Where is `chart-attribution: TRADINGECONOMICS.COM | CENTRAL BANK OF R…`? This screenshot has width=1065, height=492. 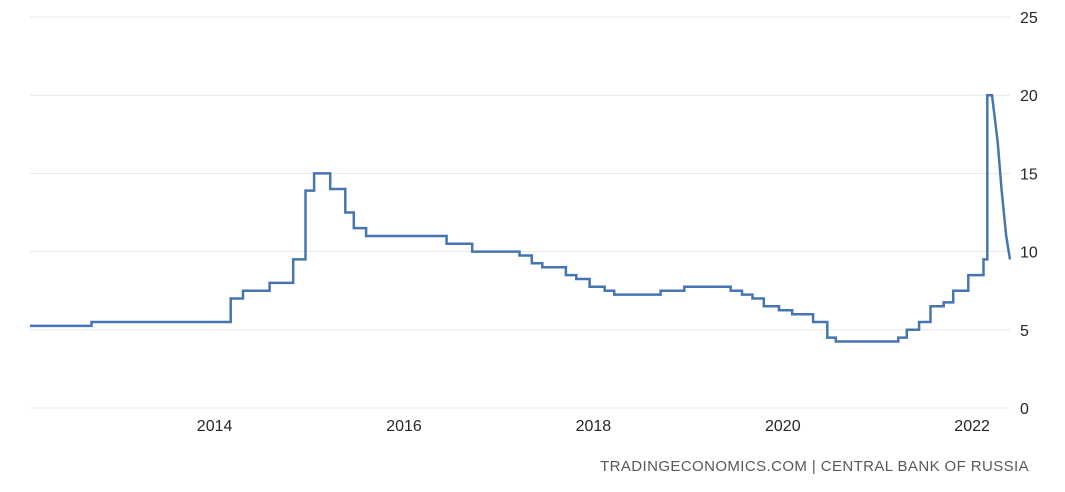
chart-attribution: TRADINGECONOMICS.COM | CENTRAL BANK OF R… is located at coordinates (814, 466).